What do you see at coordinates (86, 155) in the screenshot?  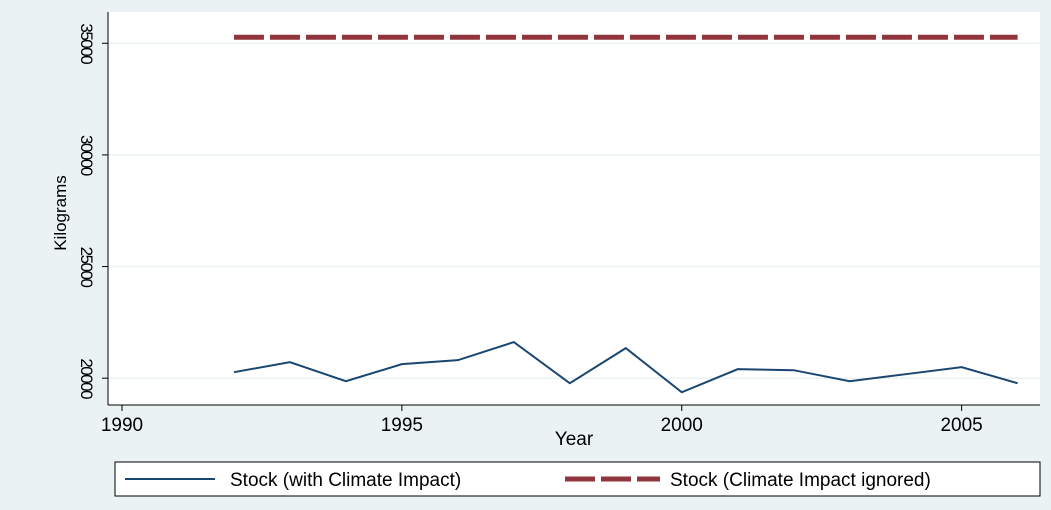 I see `y-tick-label: 30000` at bounding box center [86, 155].